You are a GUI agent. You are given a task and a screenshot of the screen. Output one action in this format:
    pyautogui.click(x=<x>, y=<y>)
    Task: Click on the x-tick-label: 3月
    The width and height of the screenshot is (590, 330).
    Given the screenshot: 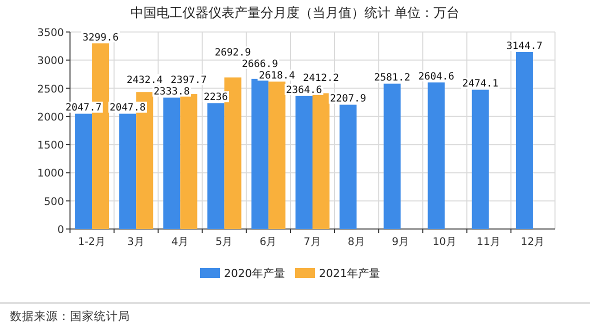 What is the action you would take?
    pyautogui.click(x=136, y=242)
    